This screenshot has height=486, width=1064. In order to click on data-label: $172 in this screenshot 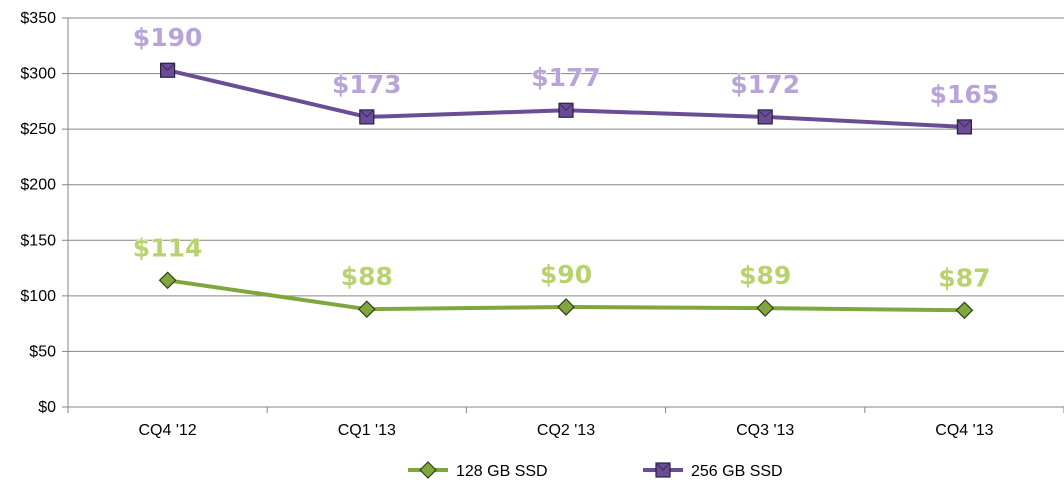, I will do `click(765, 84)`.